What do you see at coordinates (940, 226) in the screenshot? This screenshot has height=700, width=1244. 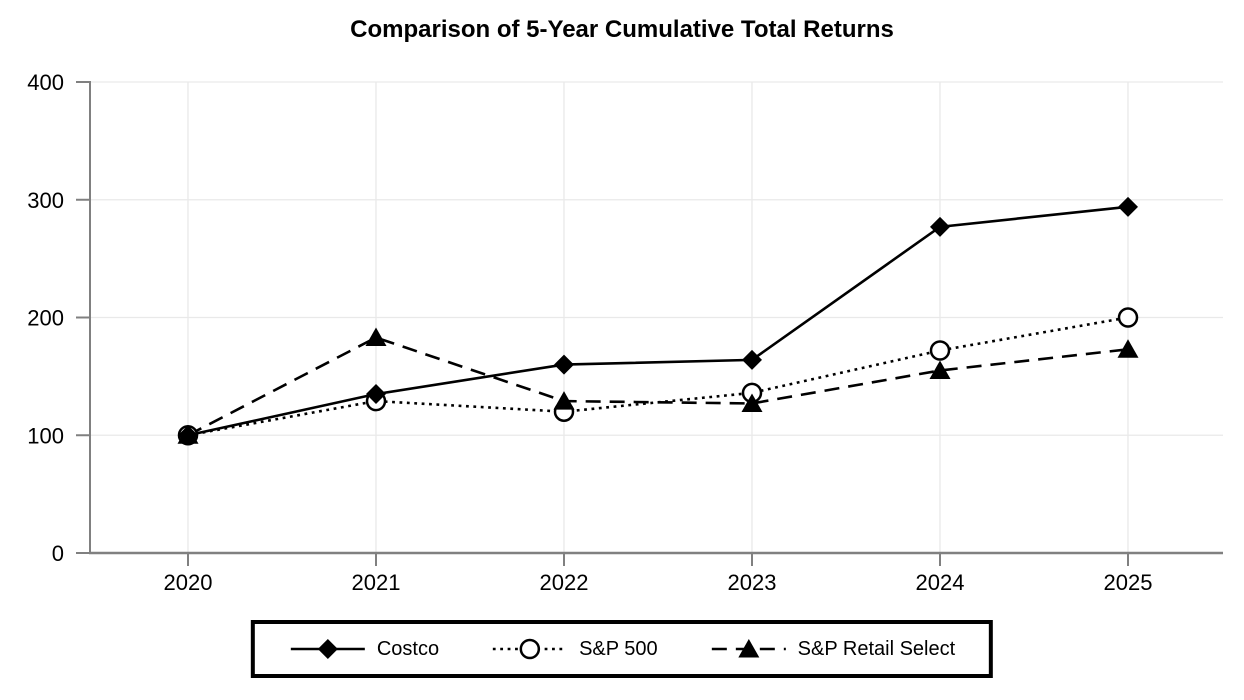 I see `marker-costco-2024` at bounding box center [940, 226].